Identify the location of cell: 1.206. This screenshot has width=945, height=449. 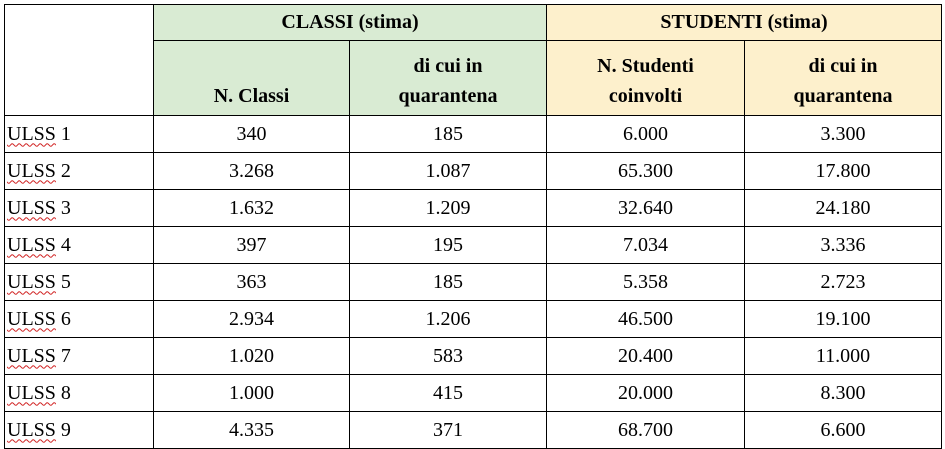
(448, 319).